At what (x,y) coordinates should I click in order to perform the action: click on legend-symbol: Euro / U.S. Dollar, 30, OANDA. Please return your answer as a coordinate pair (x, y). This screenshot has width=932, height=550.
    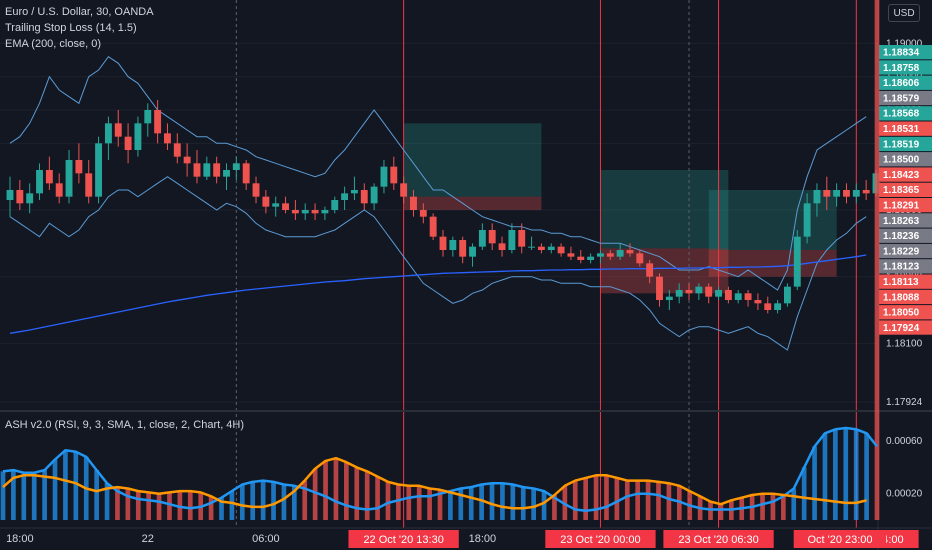
    Looking at the image, I should click on (79, 12).